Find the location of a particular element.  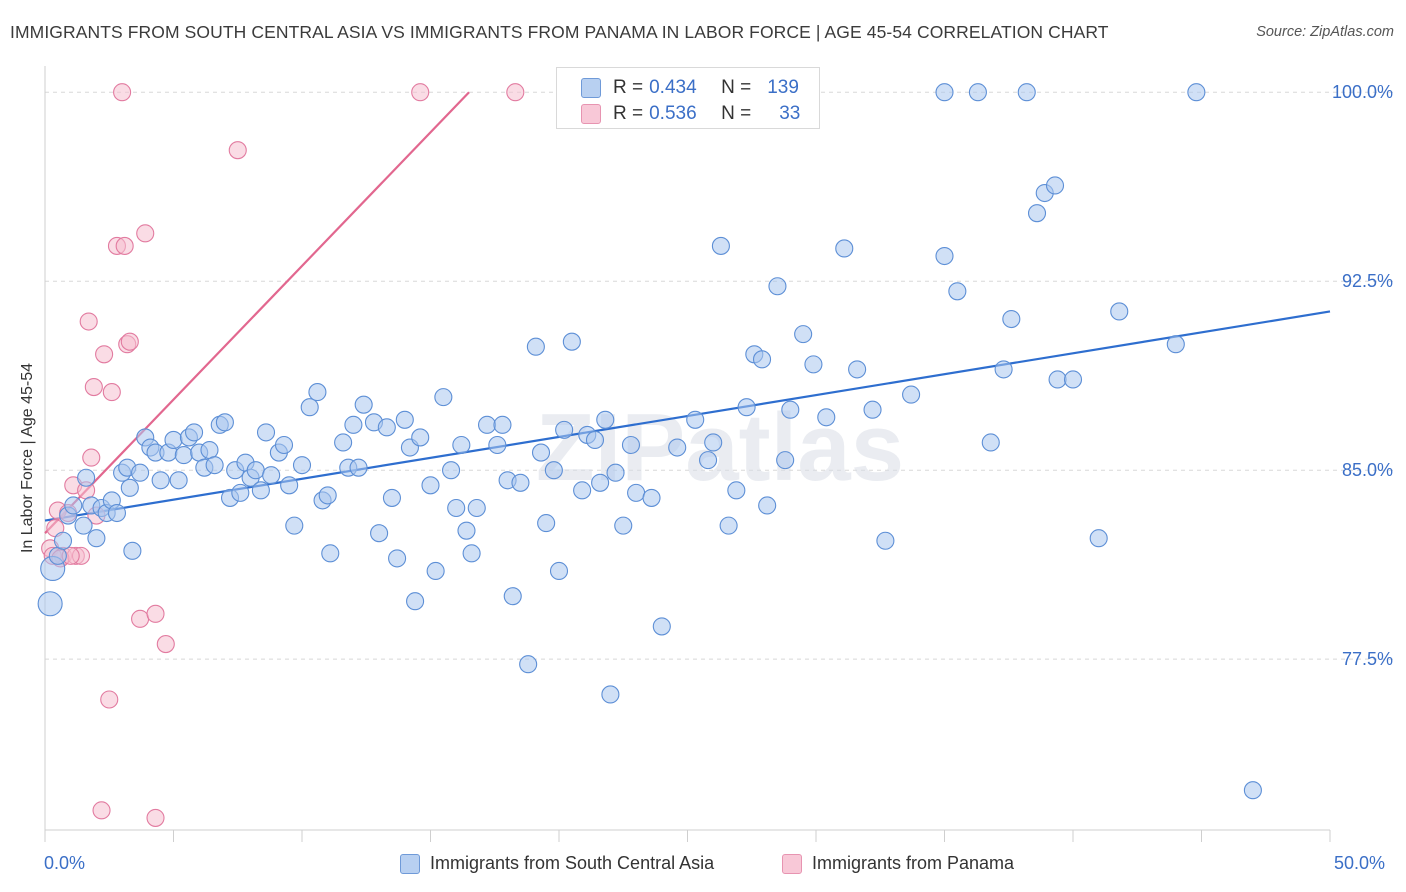

legend-r-value-pink: 0.536 is located at coordinates (673, 113).